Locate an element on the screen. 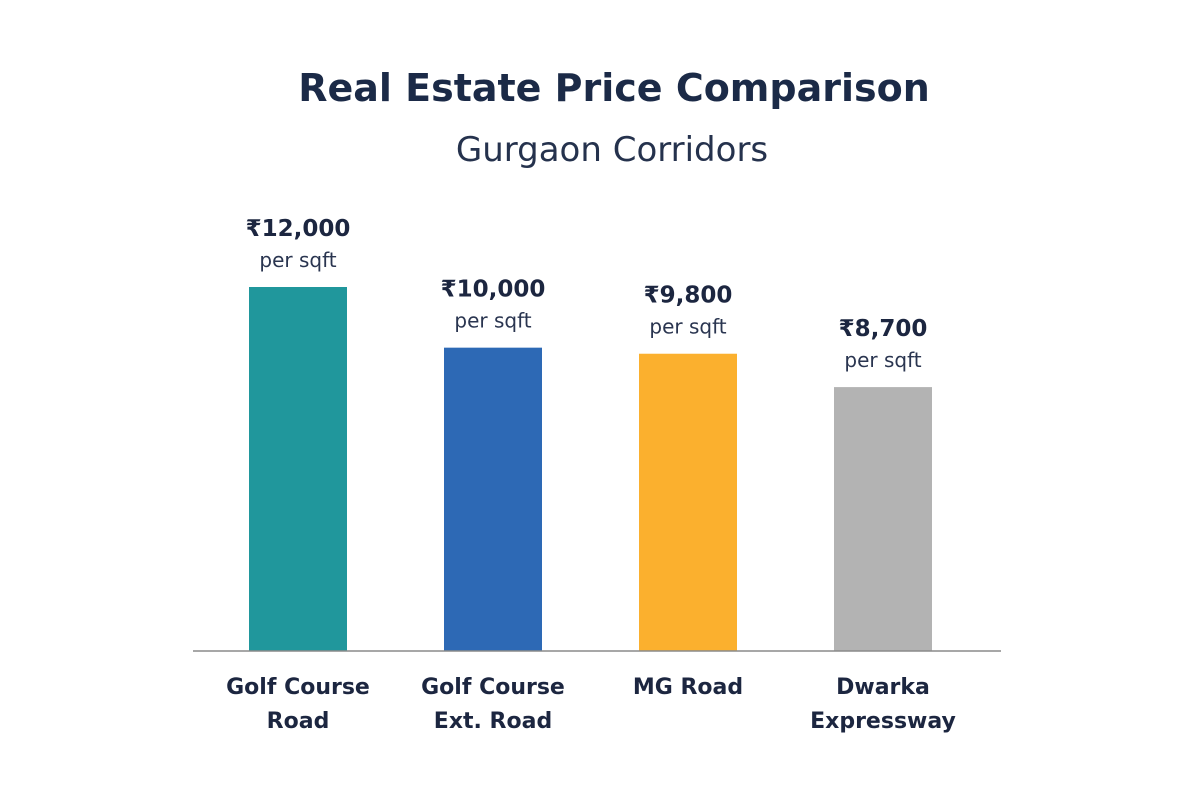 This screenshot has width=1200, height=800. bar-value-label: ₹12,000 is located at coordinates (298, 229).